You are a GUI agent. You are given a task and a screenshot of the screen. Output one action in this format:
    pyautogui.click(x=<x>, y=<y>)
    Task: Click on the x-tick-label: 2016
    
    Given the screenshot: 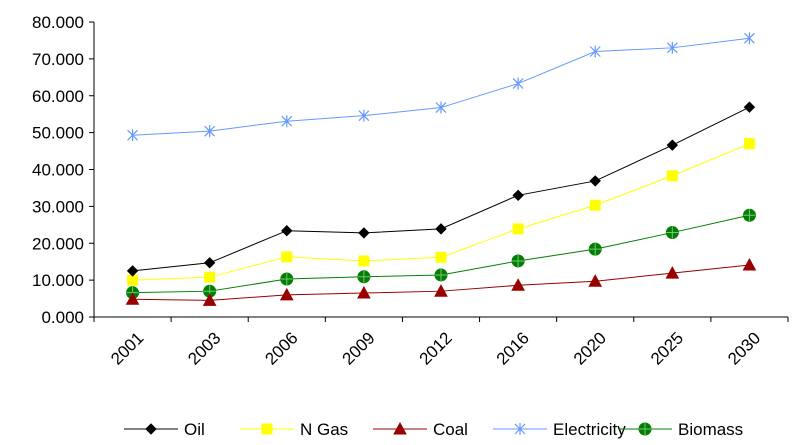 What is the action you would take?
    pyautogui.click(x=513, y=348)
    